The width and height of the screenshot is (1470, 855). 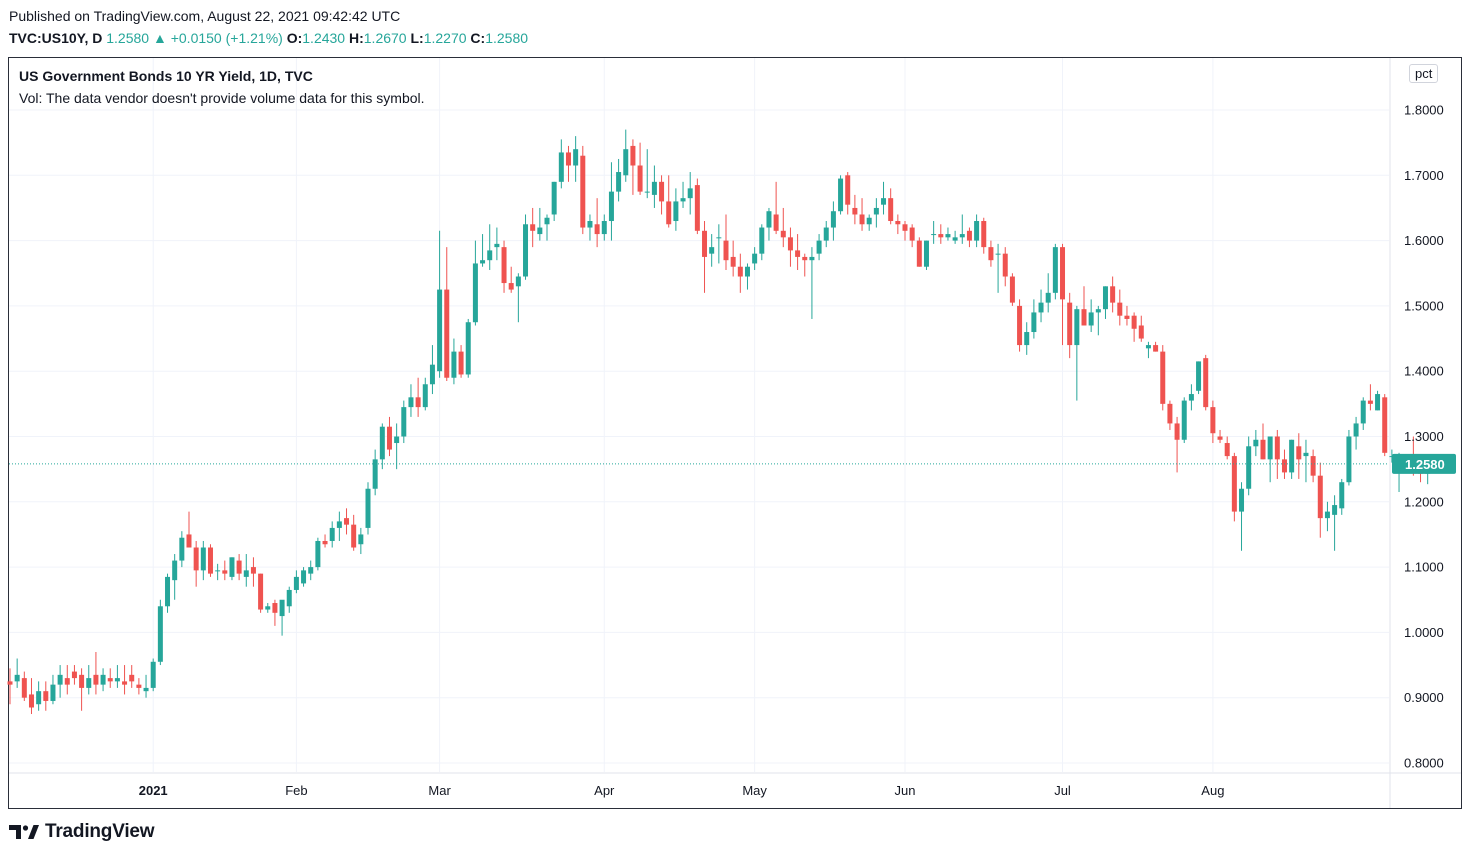 What do you see at coordinates (82, 832) in the screenshot?
I see `tradingview-logo: TradingView` at bounding box center [82, 832].